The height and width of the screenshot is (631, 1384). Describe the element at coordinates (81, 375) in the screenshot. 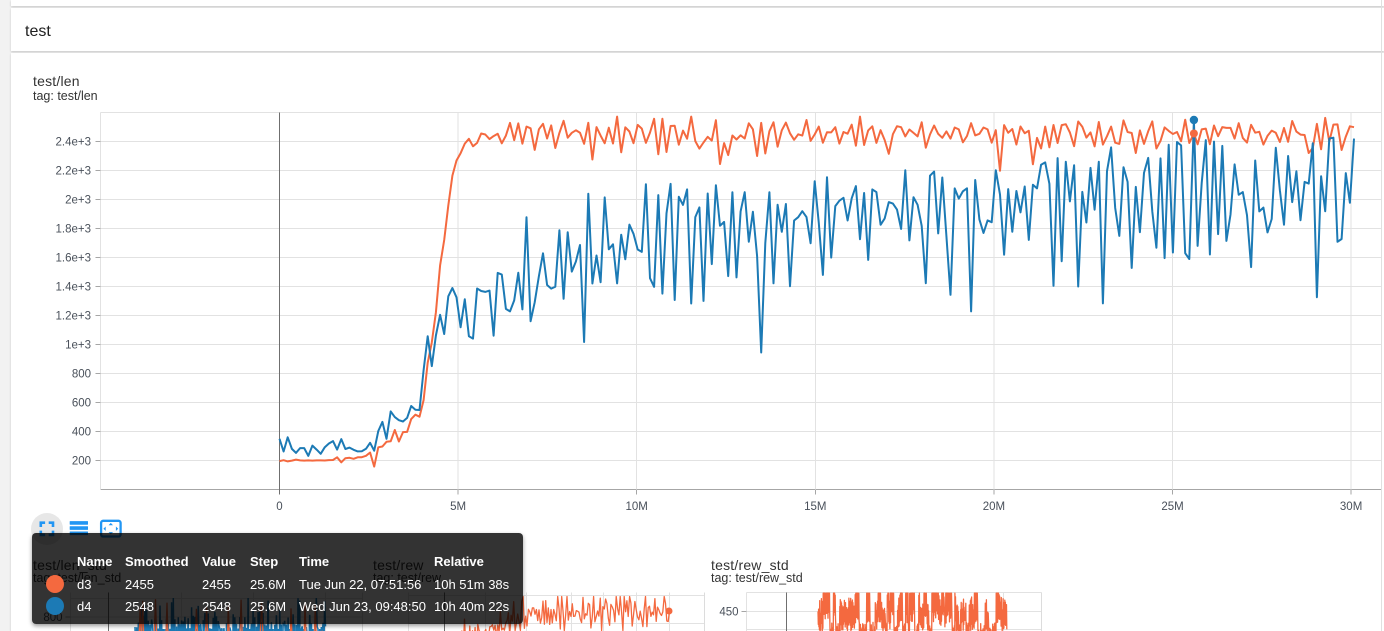

I see `svg-text: 800` at that location.